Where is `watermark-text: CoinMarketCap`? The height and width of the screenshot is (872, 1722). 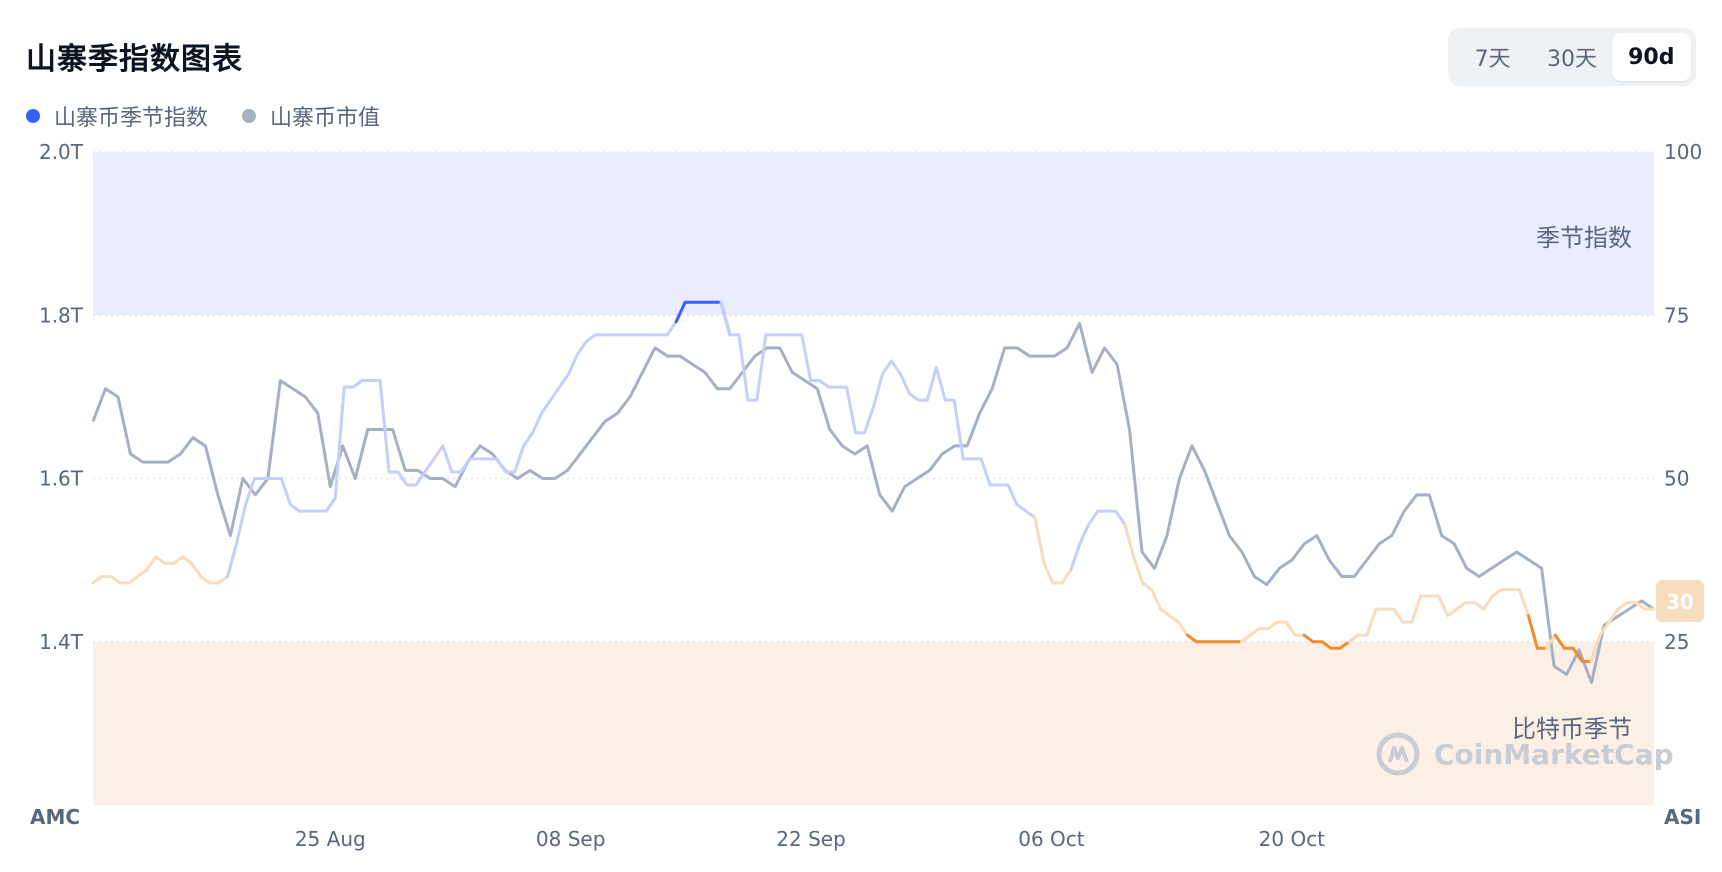
watermark-text: CoinMarketCap is located at coordinates (1554, 754).